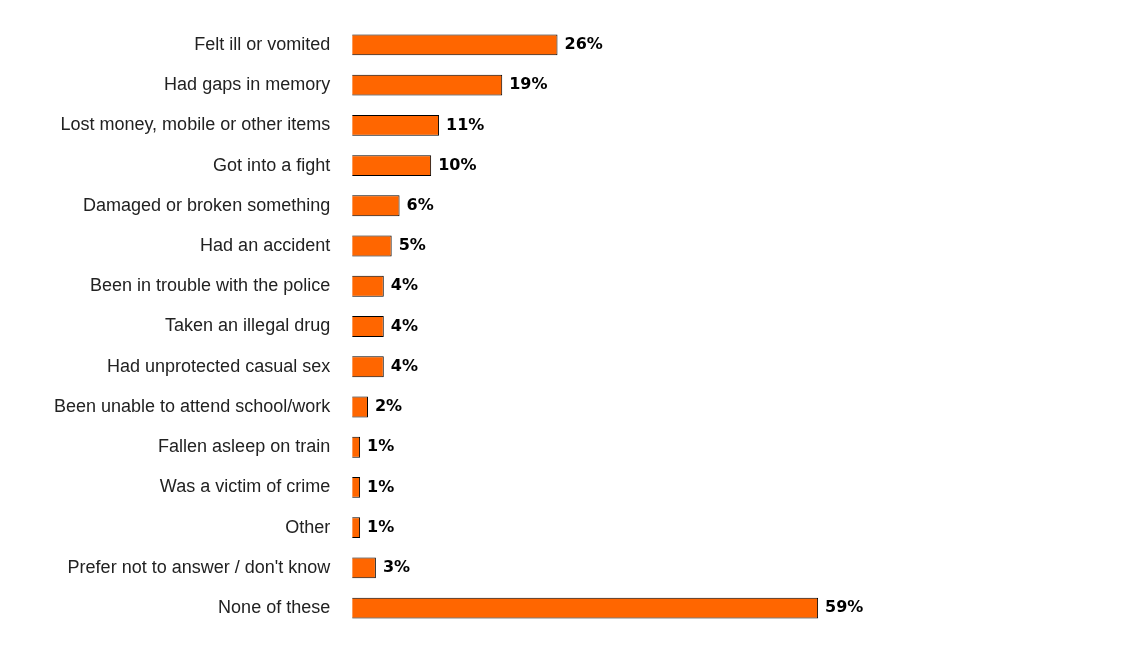 The image size is (1136, 653). Describe the element at coordinates (265, 245) in the screenshot. I see `y-tick-label: Had an accident` at that location.